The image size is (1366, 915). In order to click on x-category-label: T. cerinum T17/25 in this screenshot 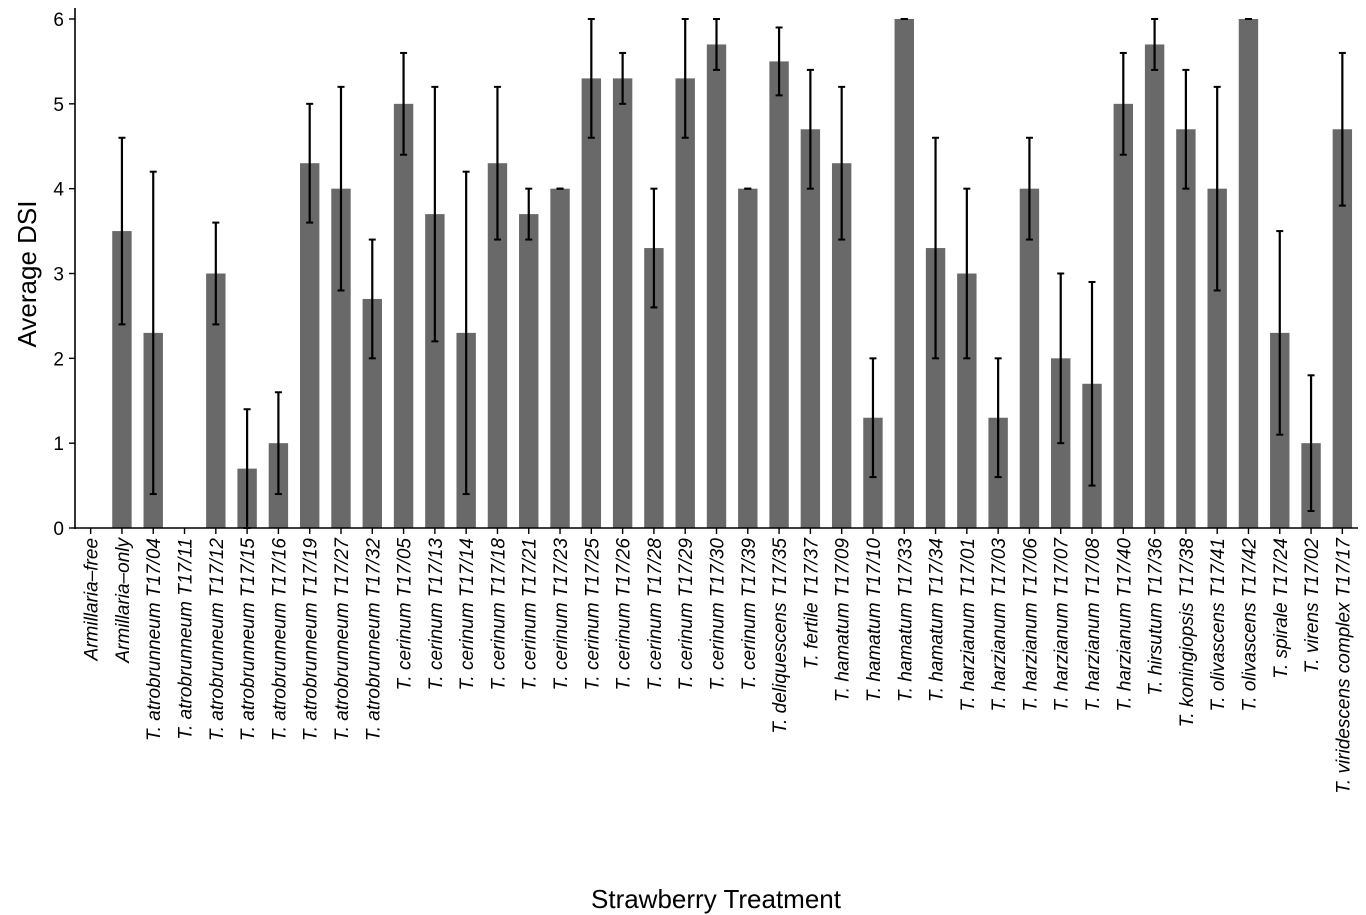, I will do `click(592, 614)`.